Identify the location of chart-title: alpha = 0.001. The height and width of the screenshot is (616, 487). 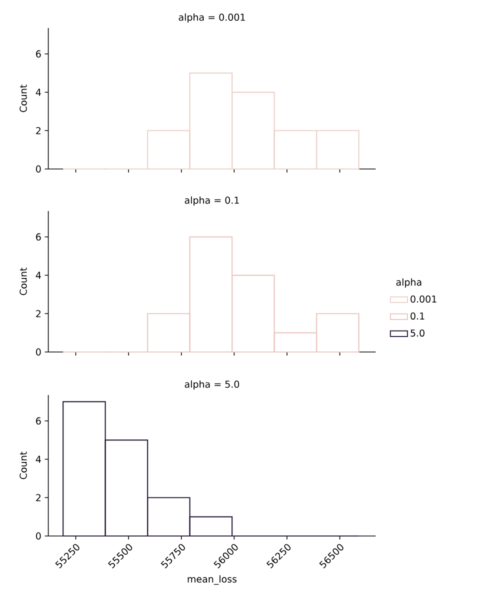
(211, 18).